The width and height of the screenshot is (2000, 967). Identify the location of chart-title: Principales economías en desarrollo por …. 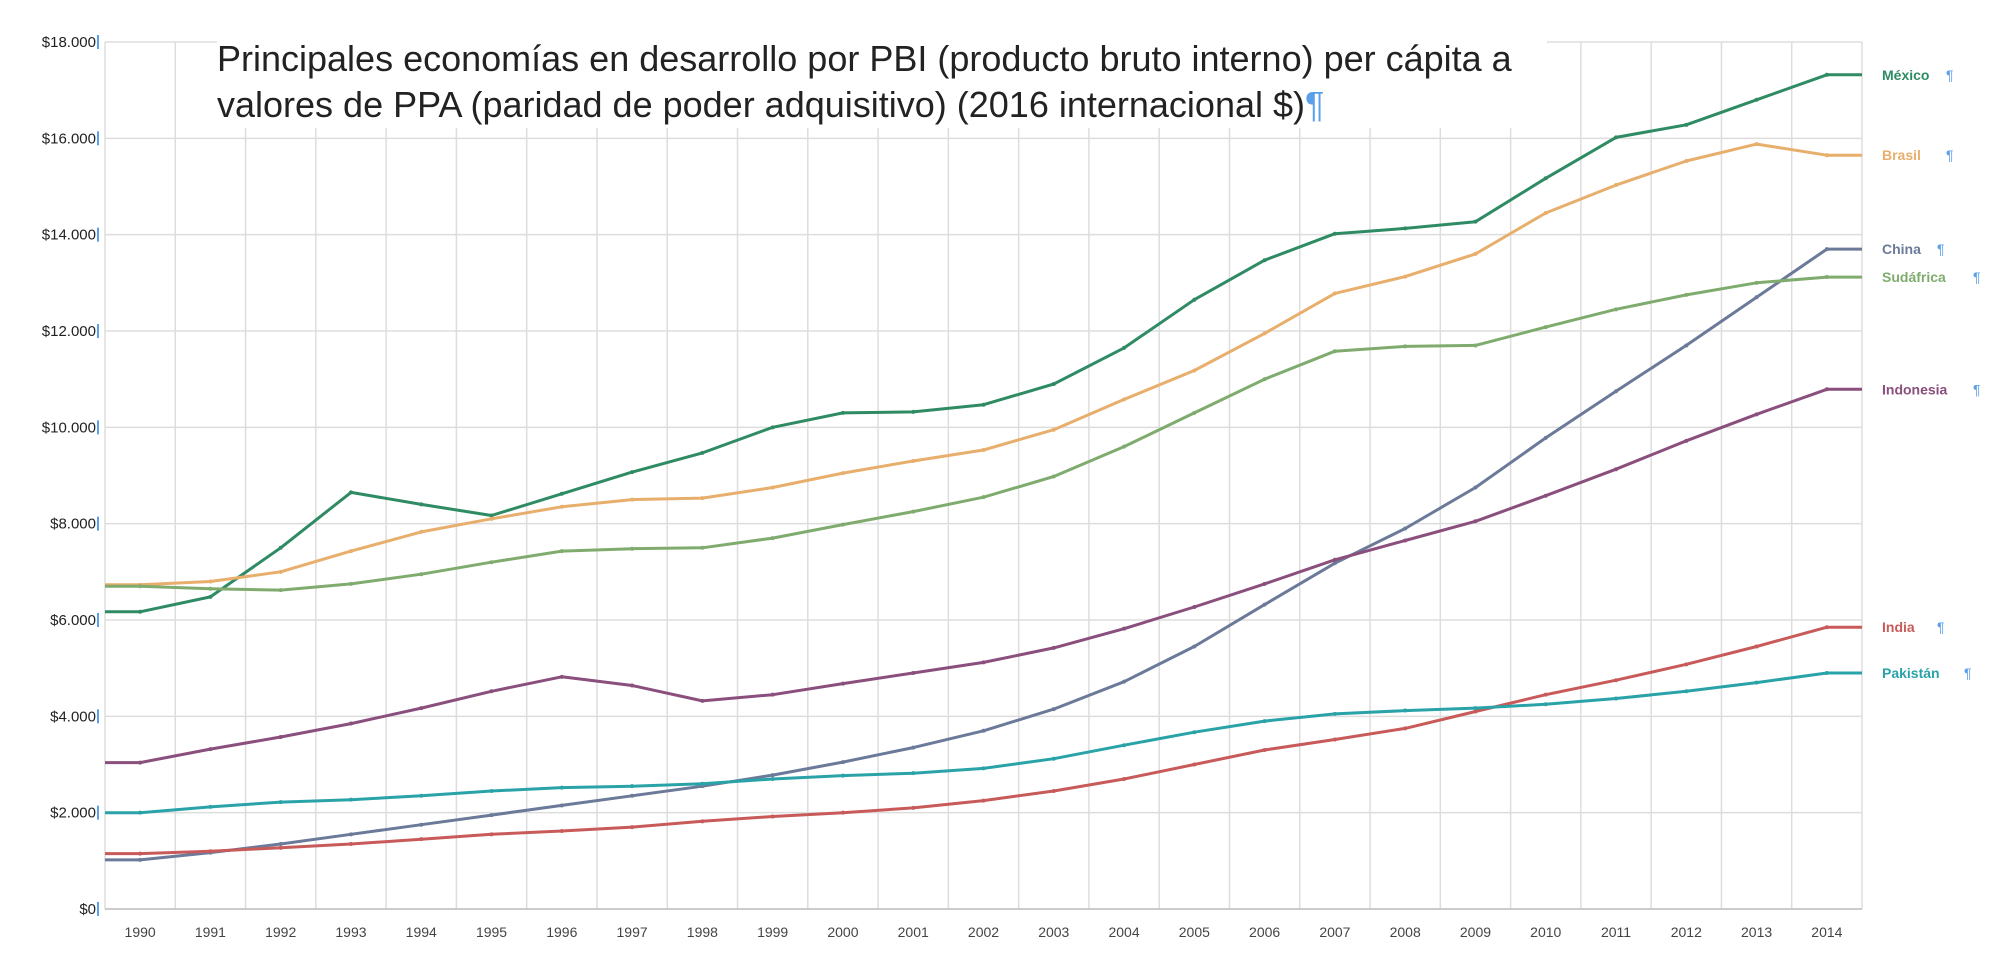
(882, 82).